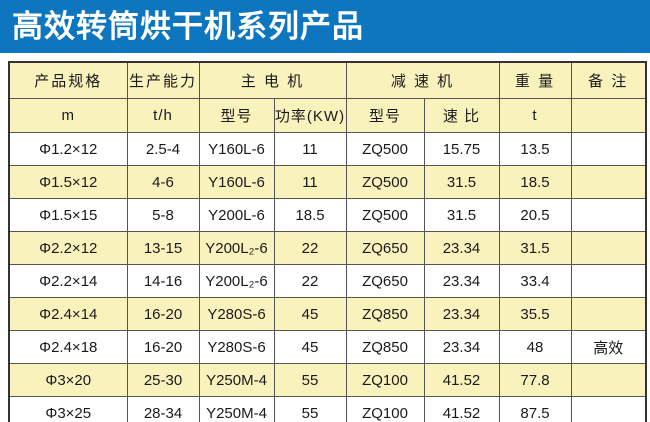 This screenshot has height=422, width=650. I want to click on subheader-unit-th: t/h, so click(163, 115).